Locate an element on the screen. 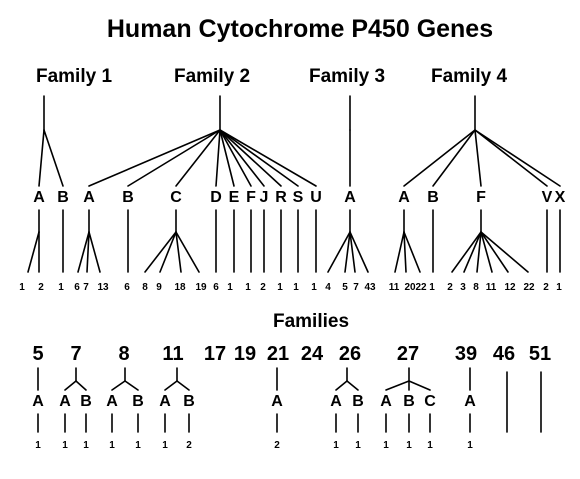  family-2-sub-a-member: 7 is located at coordinates (86, 287).